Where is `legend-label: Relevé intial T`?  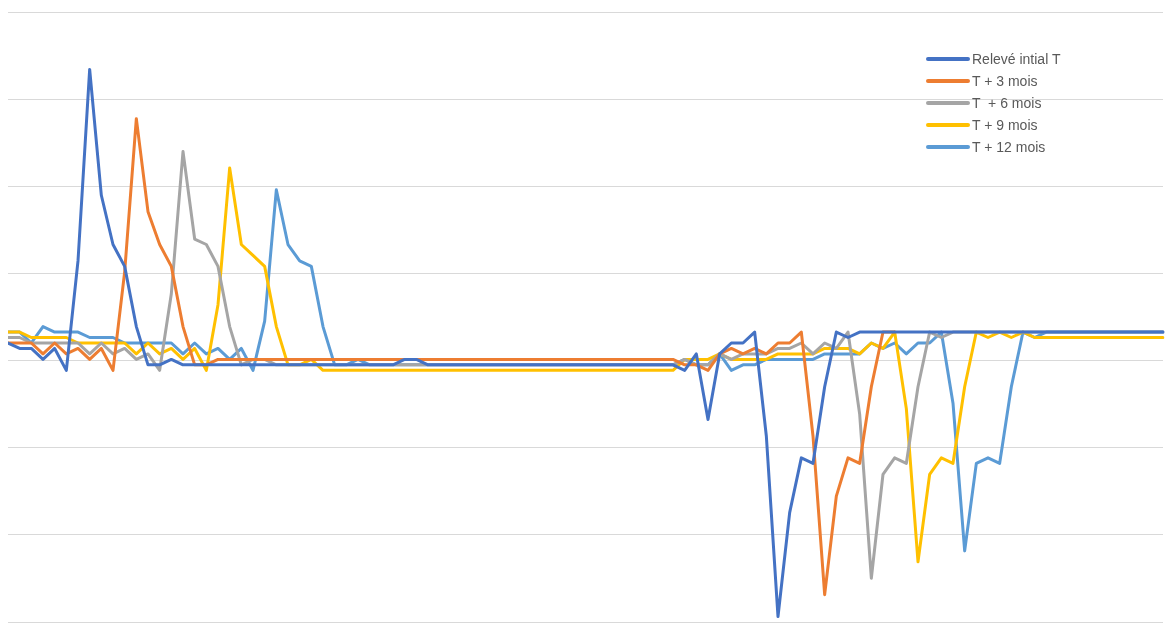
legend-label: Relevé intial T is located at coordinates (1016, 59).